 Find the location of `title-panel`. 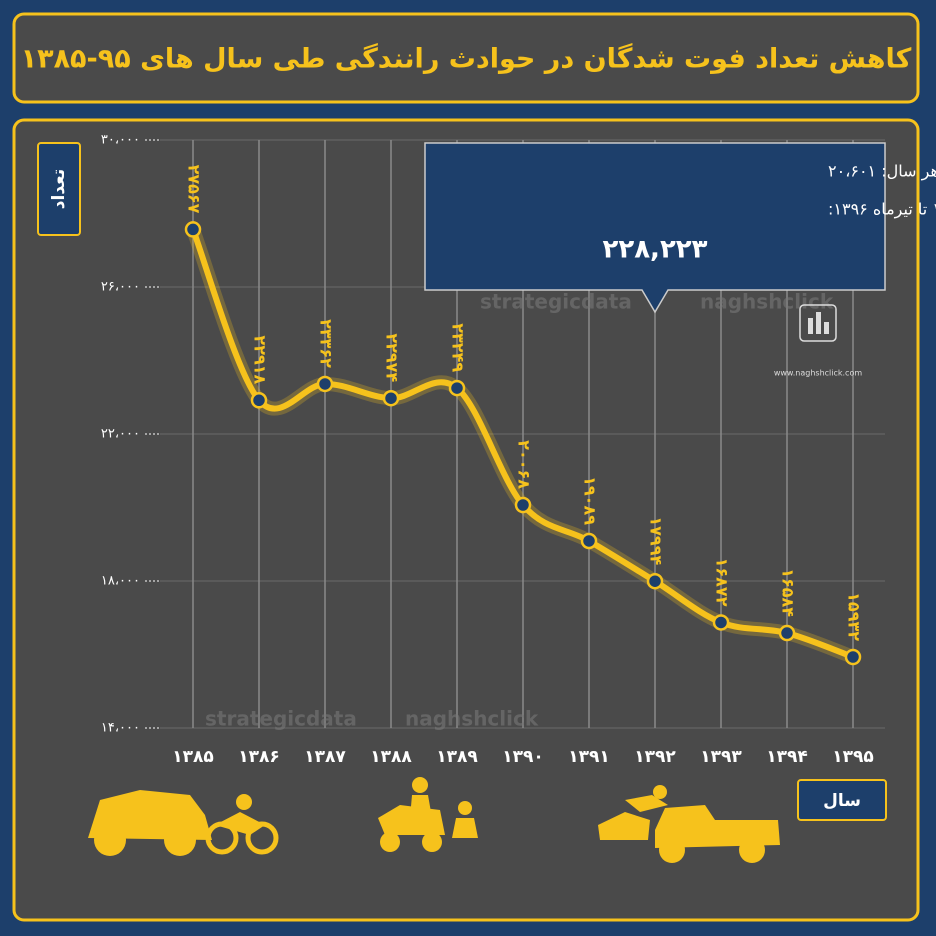

title-panel is located at coordinates (466, 58).